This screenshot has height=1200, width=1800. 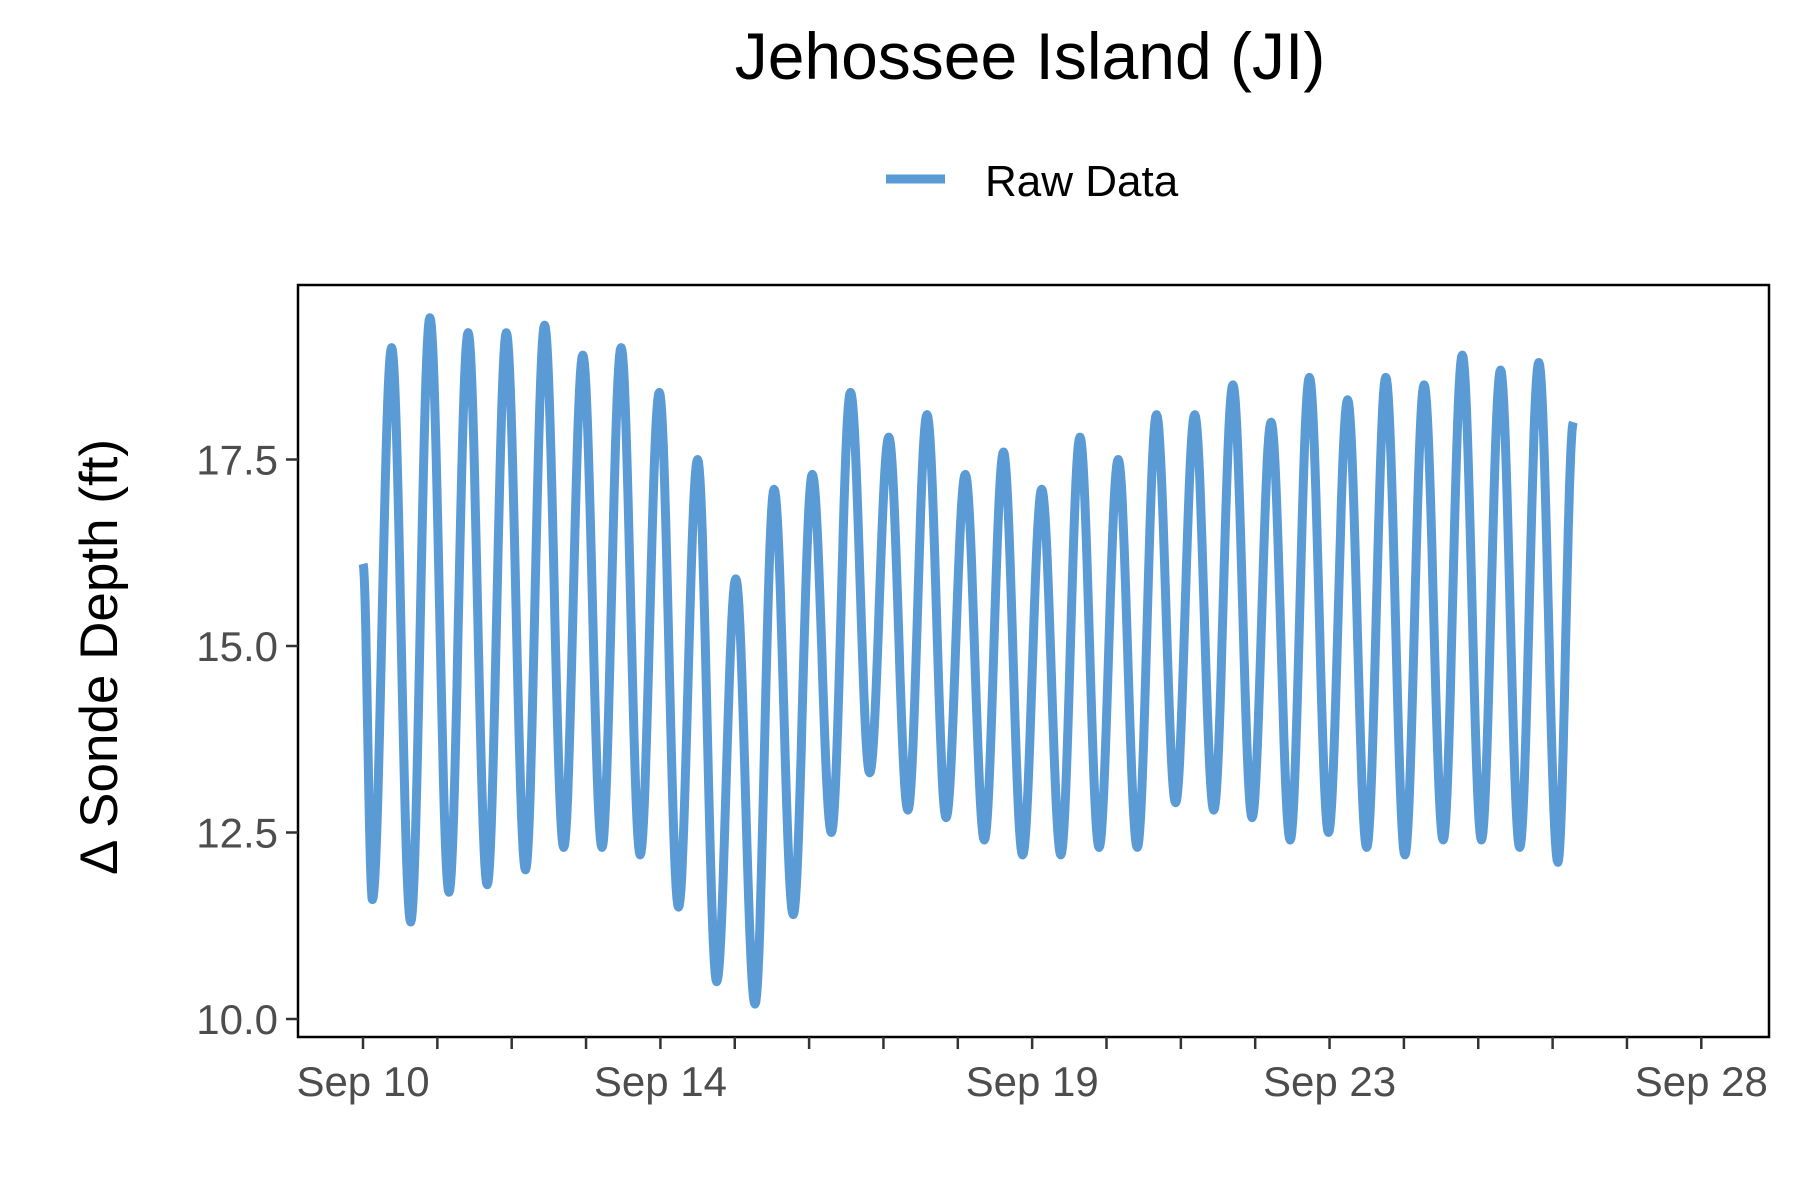 I want to click on y-tick-label-0: 10.0, so click(x=237, y=1019).